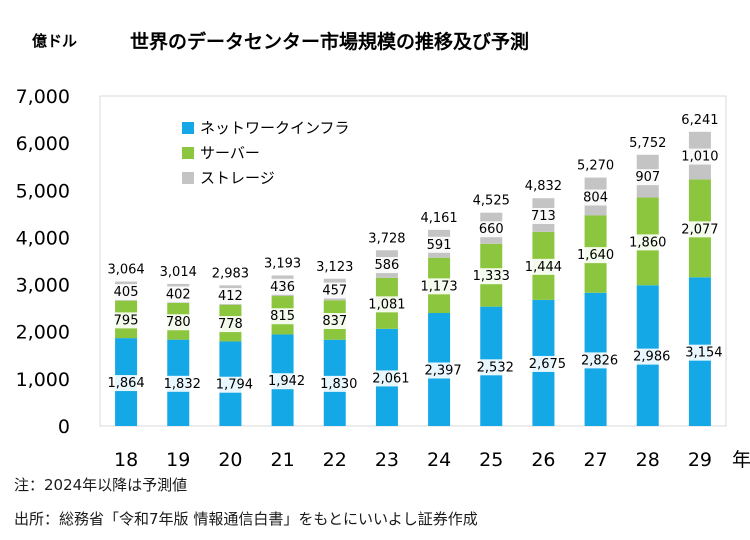  I want to click on total-label: 5,752, so click(647, 143).